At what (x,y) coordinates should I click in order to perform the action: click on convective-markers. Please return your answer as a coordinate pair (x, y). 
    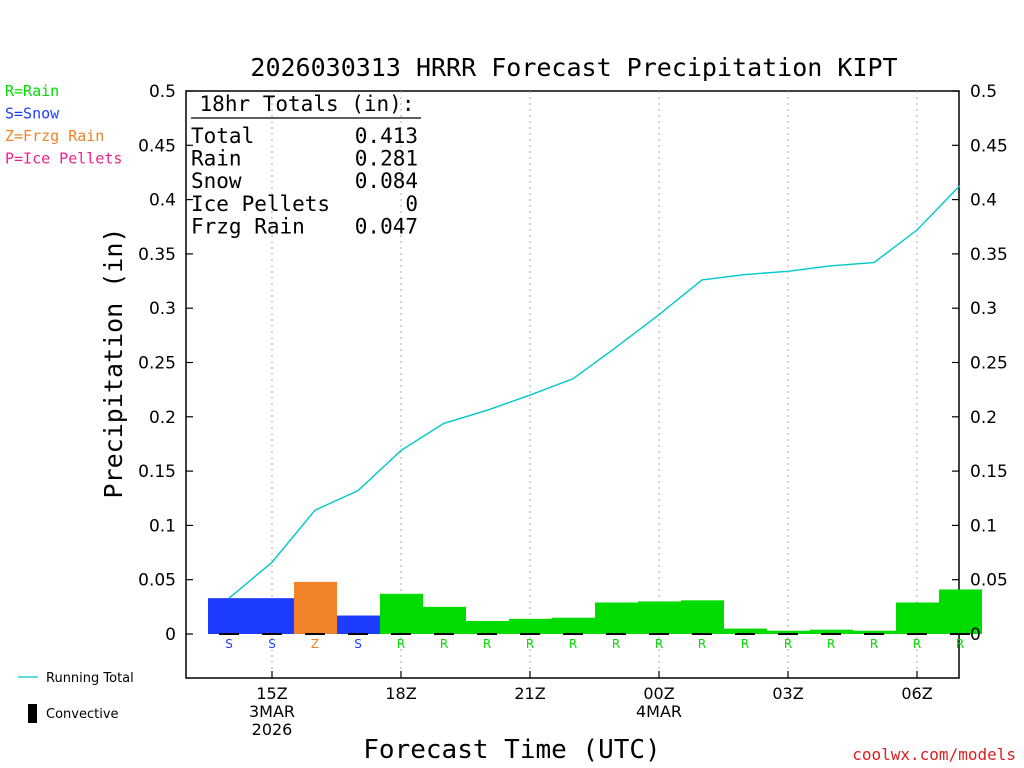
    Looking at the image, I should click on (594, 634).